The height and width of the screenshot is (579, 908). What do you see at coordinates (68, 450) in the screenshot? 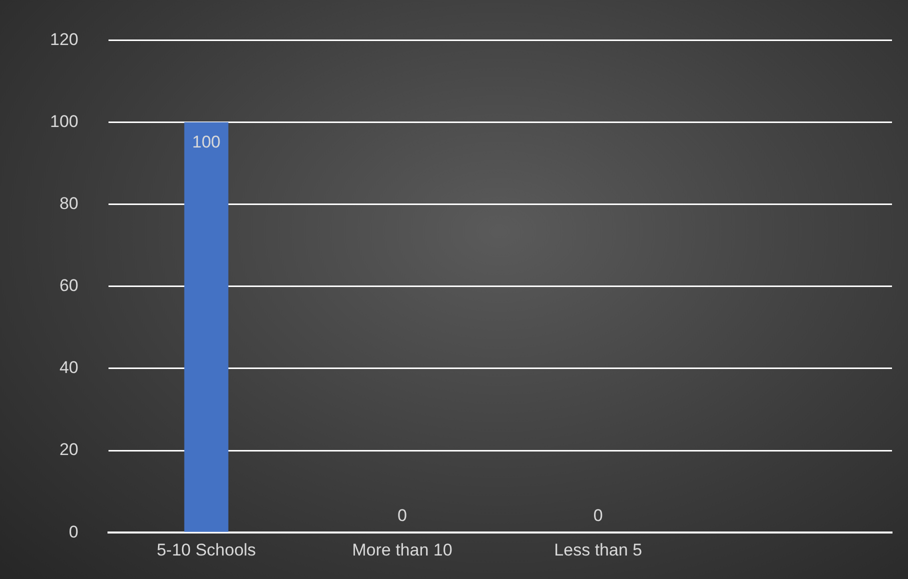
I see `y-tick-label: 20` at bounding box center [68, 450].